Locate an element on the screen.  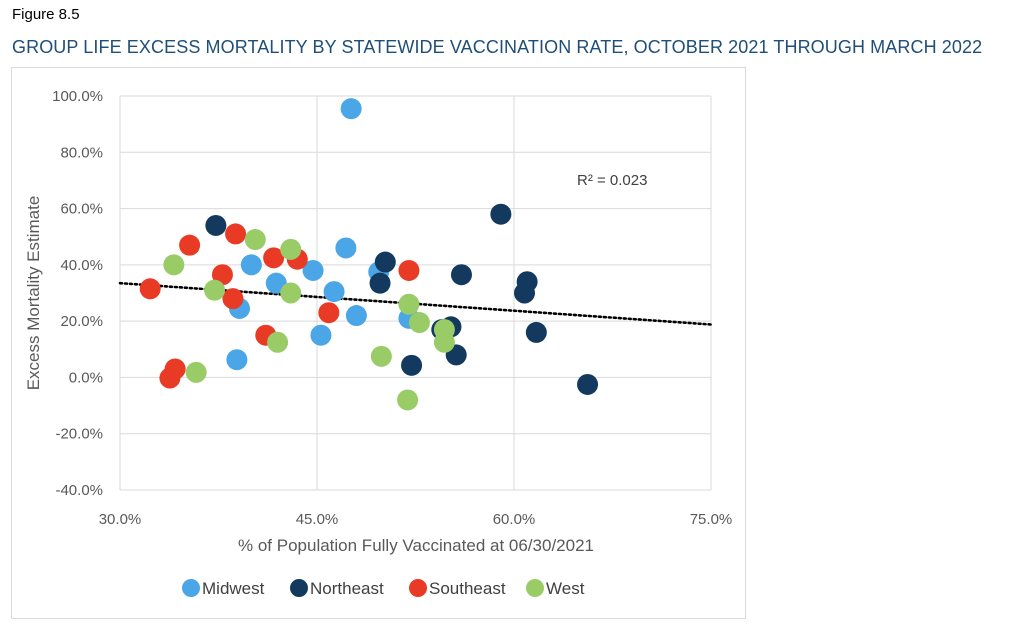
legend: Midwest Northeast Southeast West is located at coordinates (383, 588).